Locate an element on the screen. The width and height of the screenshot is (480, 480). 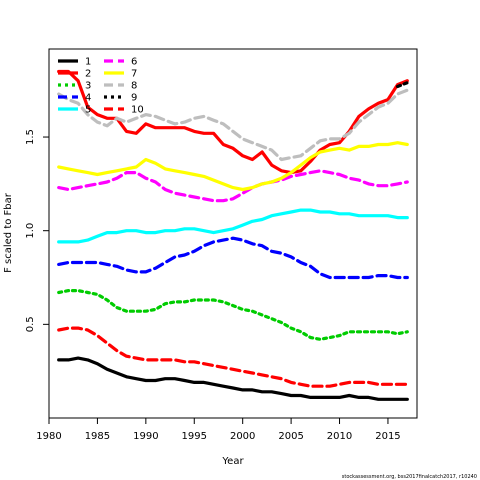
x-tick-label: 1995 is located at coordinates (194, 436).